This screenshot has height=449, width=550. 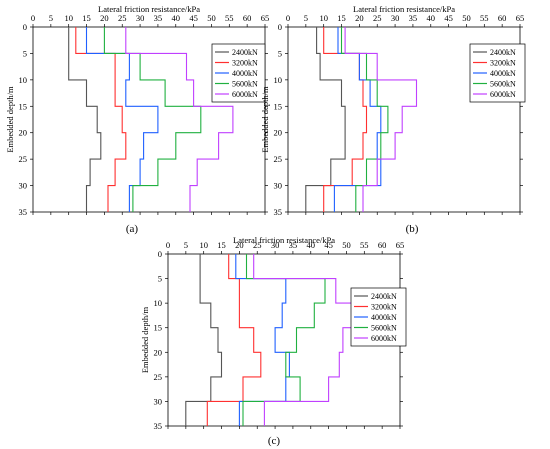 I want to click on panel-label: (c), so click(x=274, y=441).